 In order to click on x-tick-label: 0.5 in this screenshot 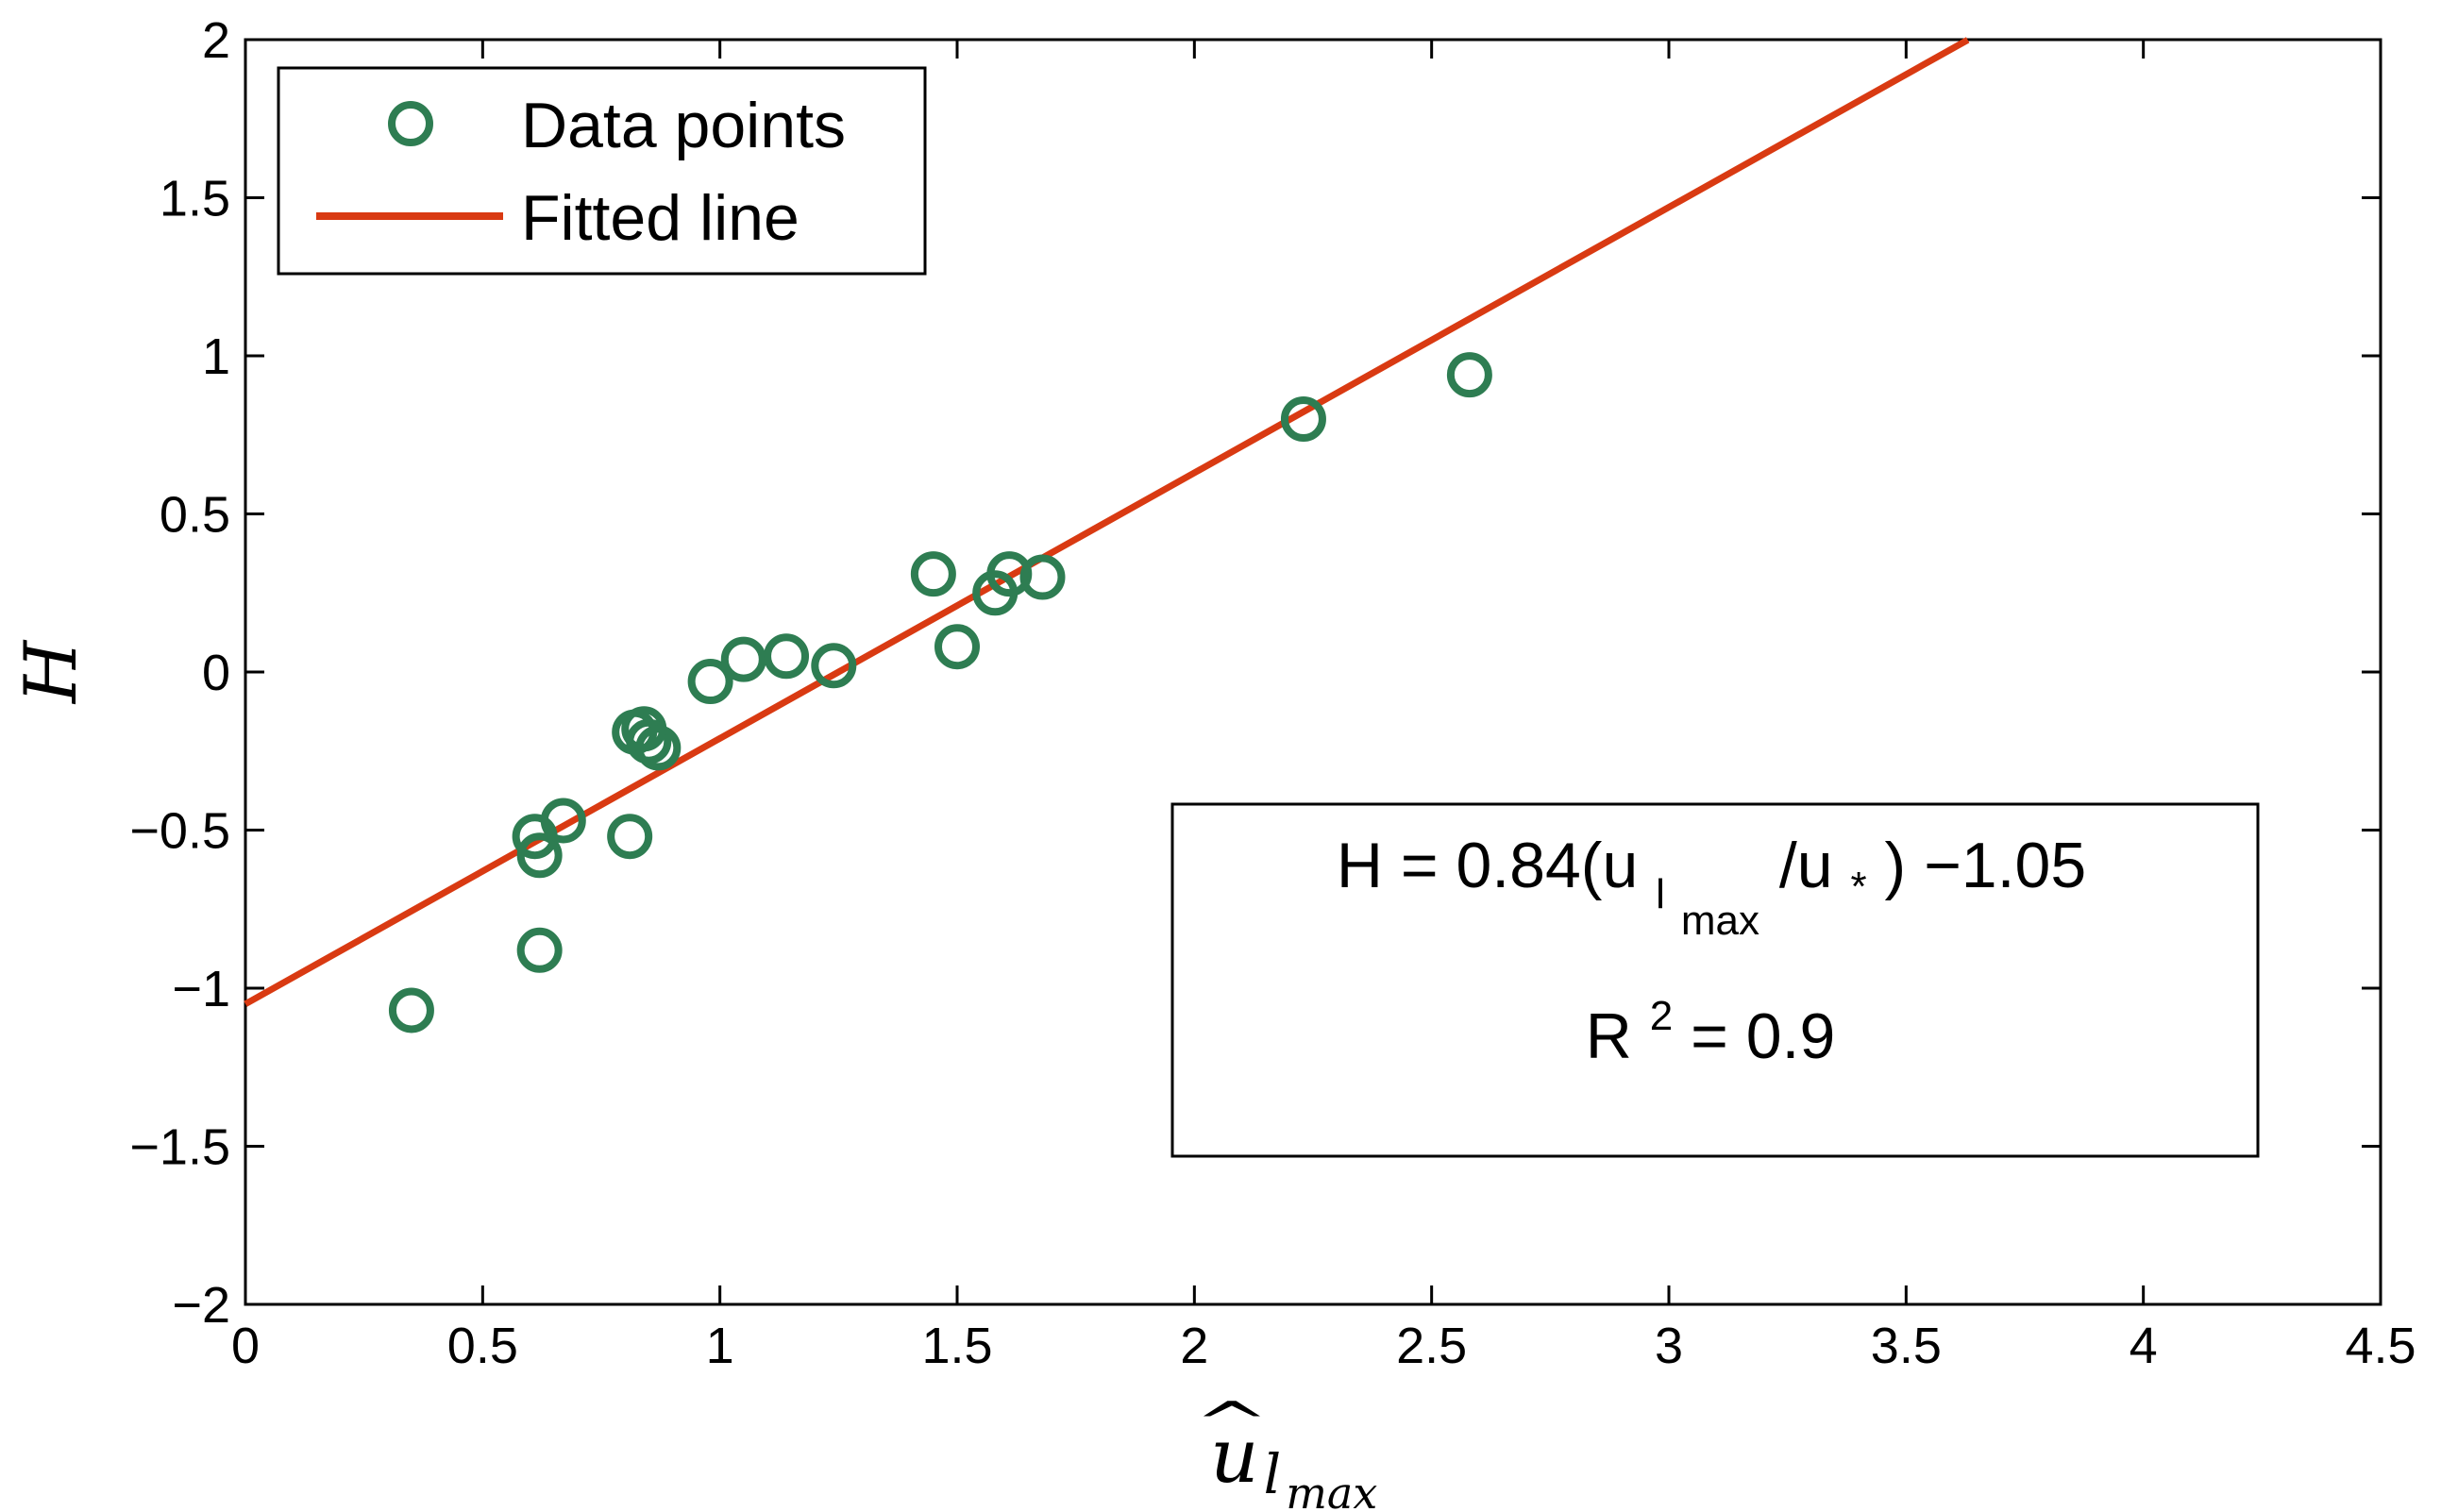, I will do `click(482, 1346)`.